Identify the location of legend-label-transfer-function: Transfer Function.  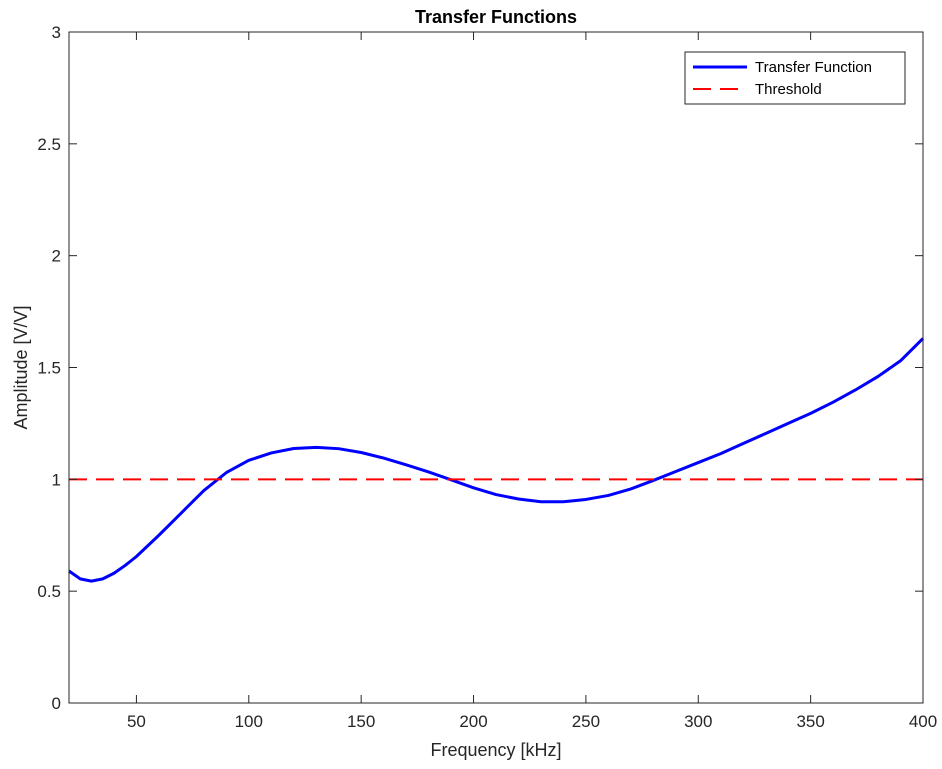
(813, 67).